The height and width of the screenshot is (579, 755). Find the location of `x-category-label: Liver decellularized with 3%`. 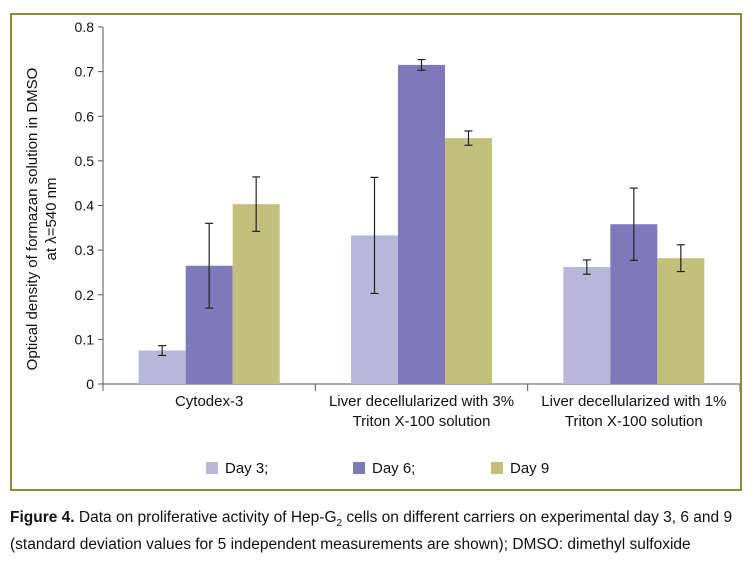

x-category-label: Liver decellularized with 3% is located at coordinates (421, 401).